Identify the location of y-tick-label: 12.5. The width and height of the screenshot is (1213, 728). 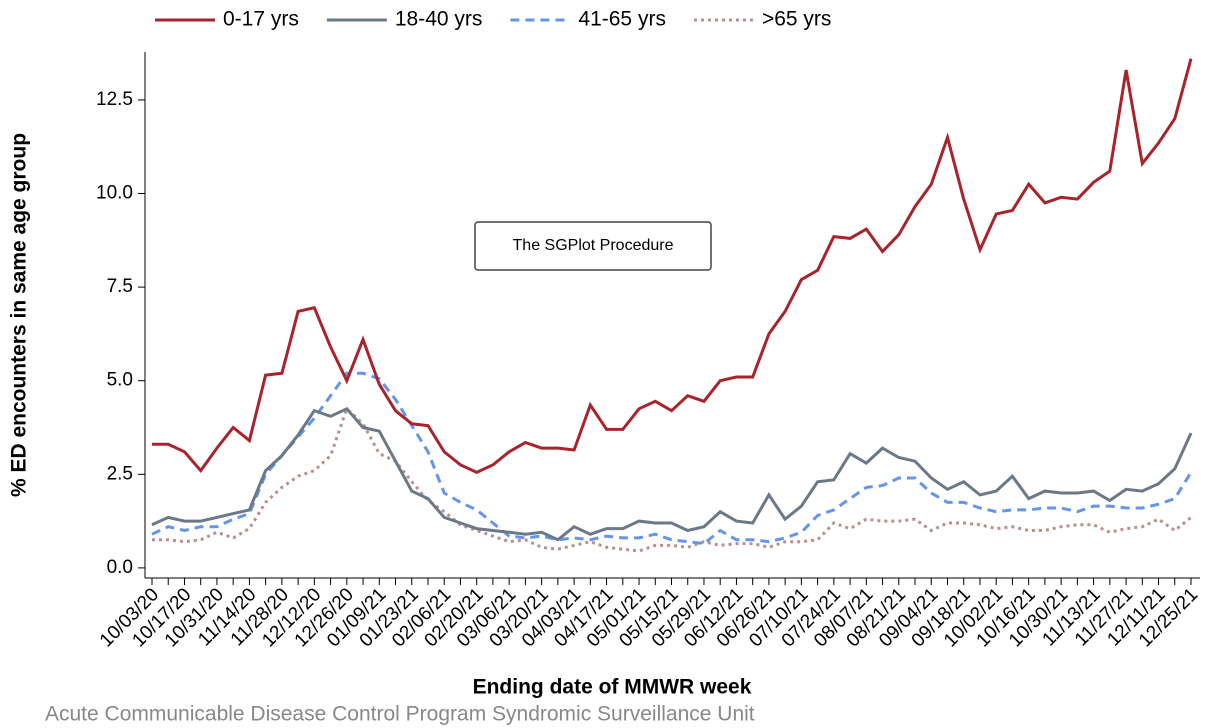
(114, 99).